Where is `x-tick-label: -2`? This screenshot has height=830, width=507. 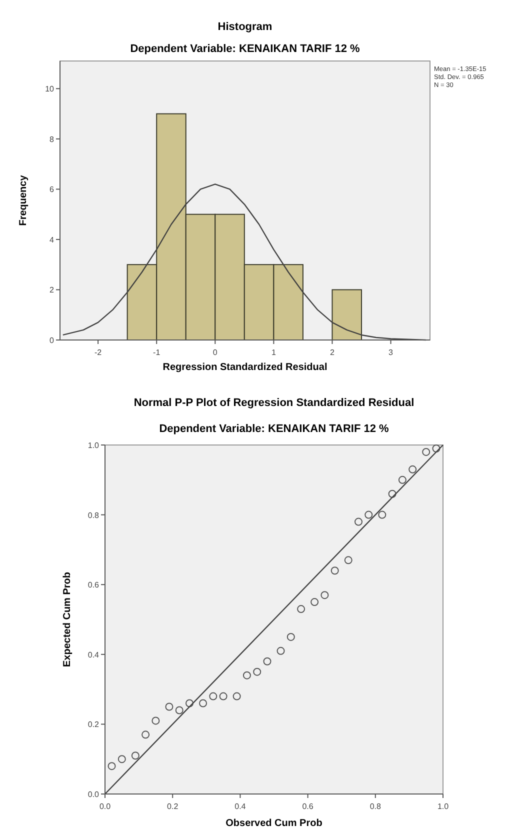 x-tick-label: -2 is located at coordinates (98, 352).